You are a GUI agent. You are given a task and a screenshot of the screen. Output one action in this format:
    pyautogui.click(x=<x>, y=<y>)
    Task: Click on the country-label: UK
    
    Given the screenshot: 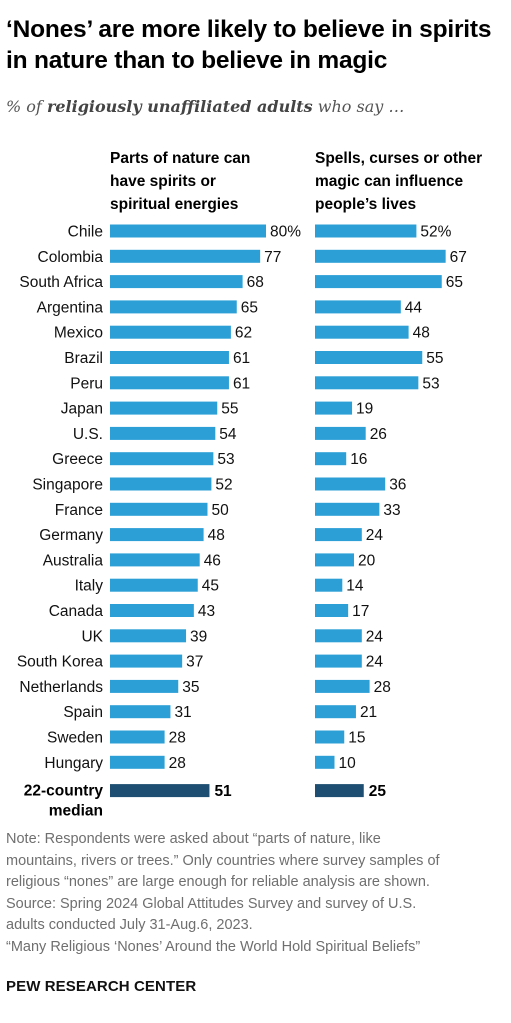 What is the action you would take?
    pyautogui.click(x=92, y=636)
    